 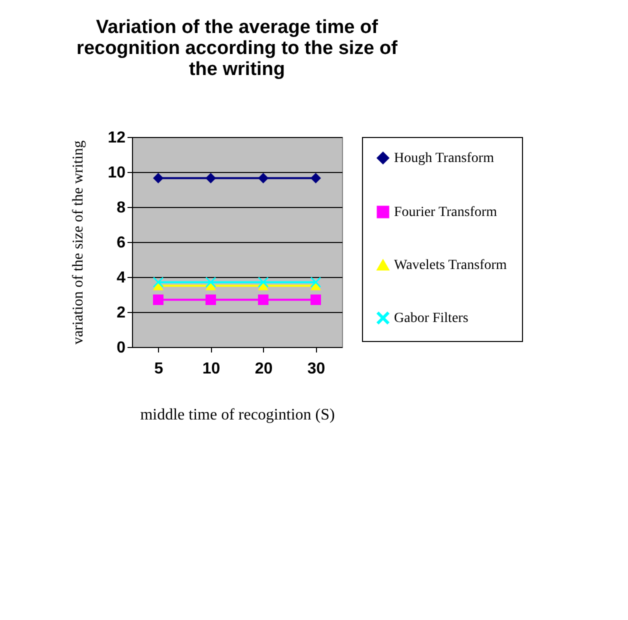 I want to click on x-tick-label: 10, so click(x=211, y=369).